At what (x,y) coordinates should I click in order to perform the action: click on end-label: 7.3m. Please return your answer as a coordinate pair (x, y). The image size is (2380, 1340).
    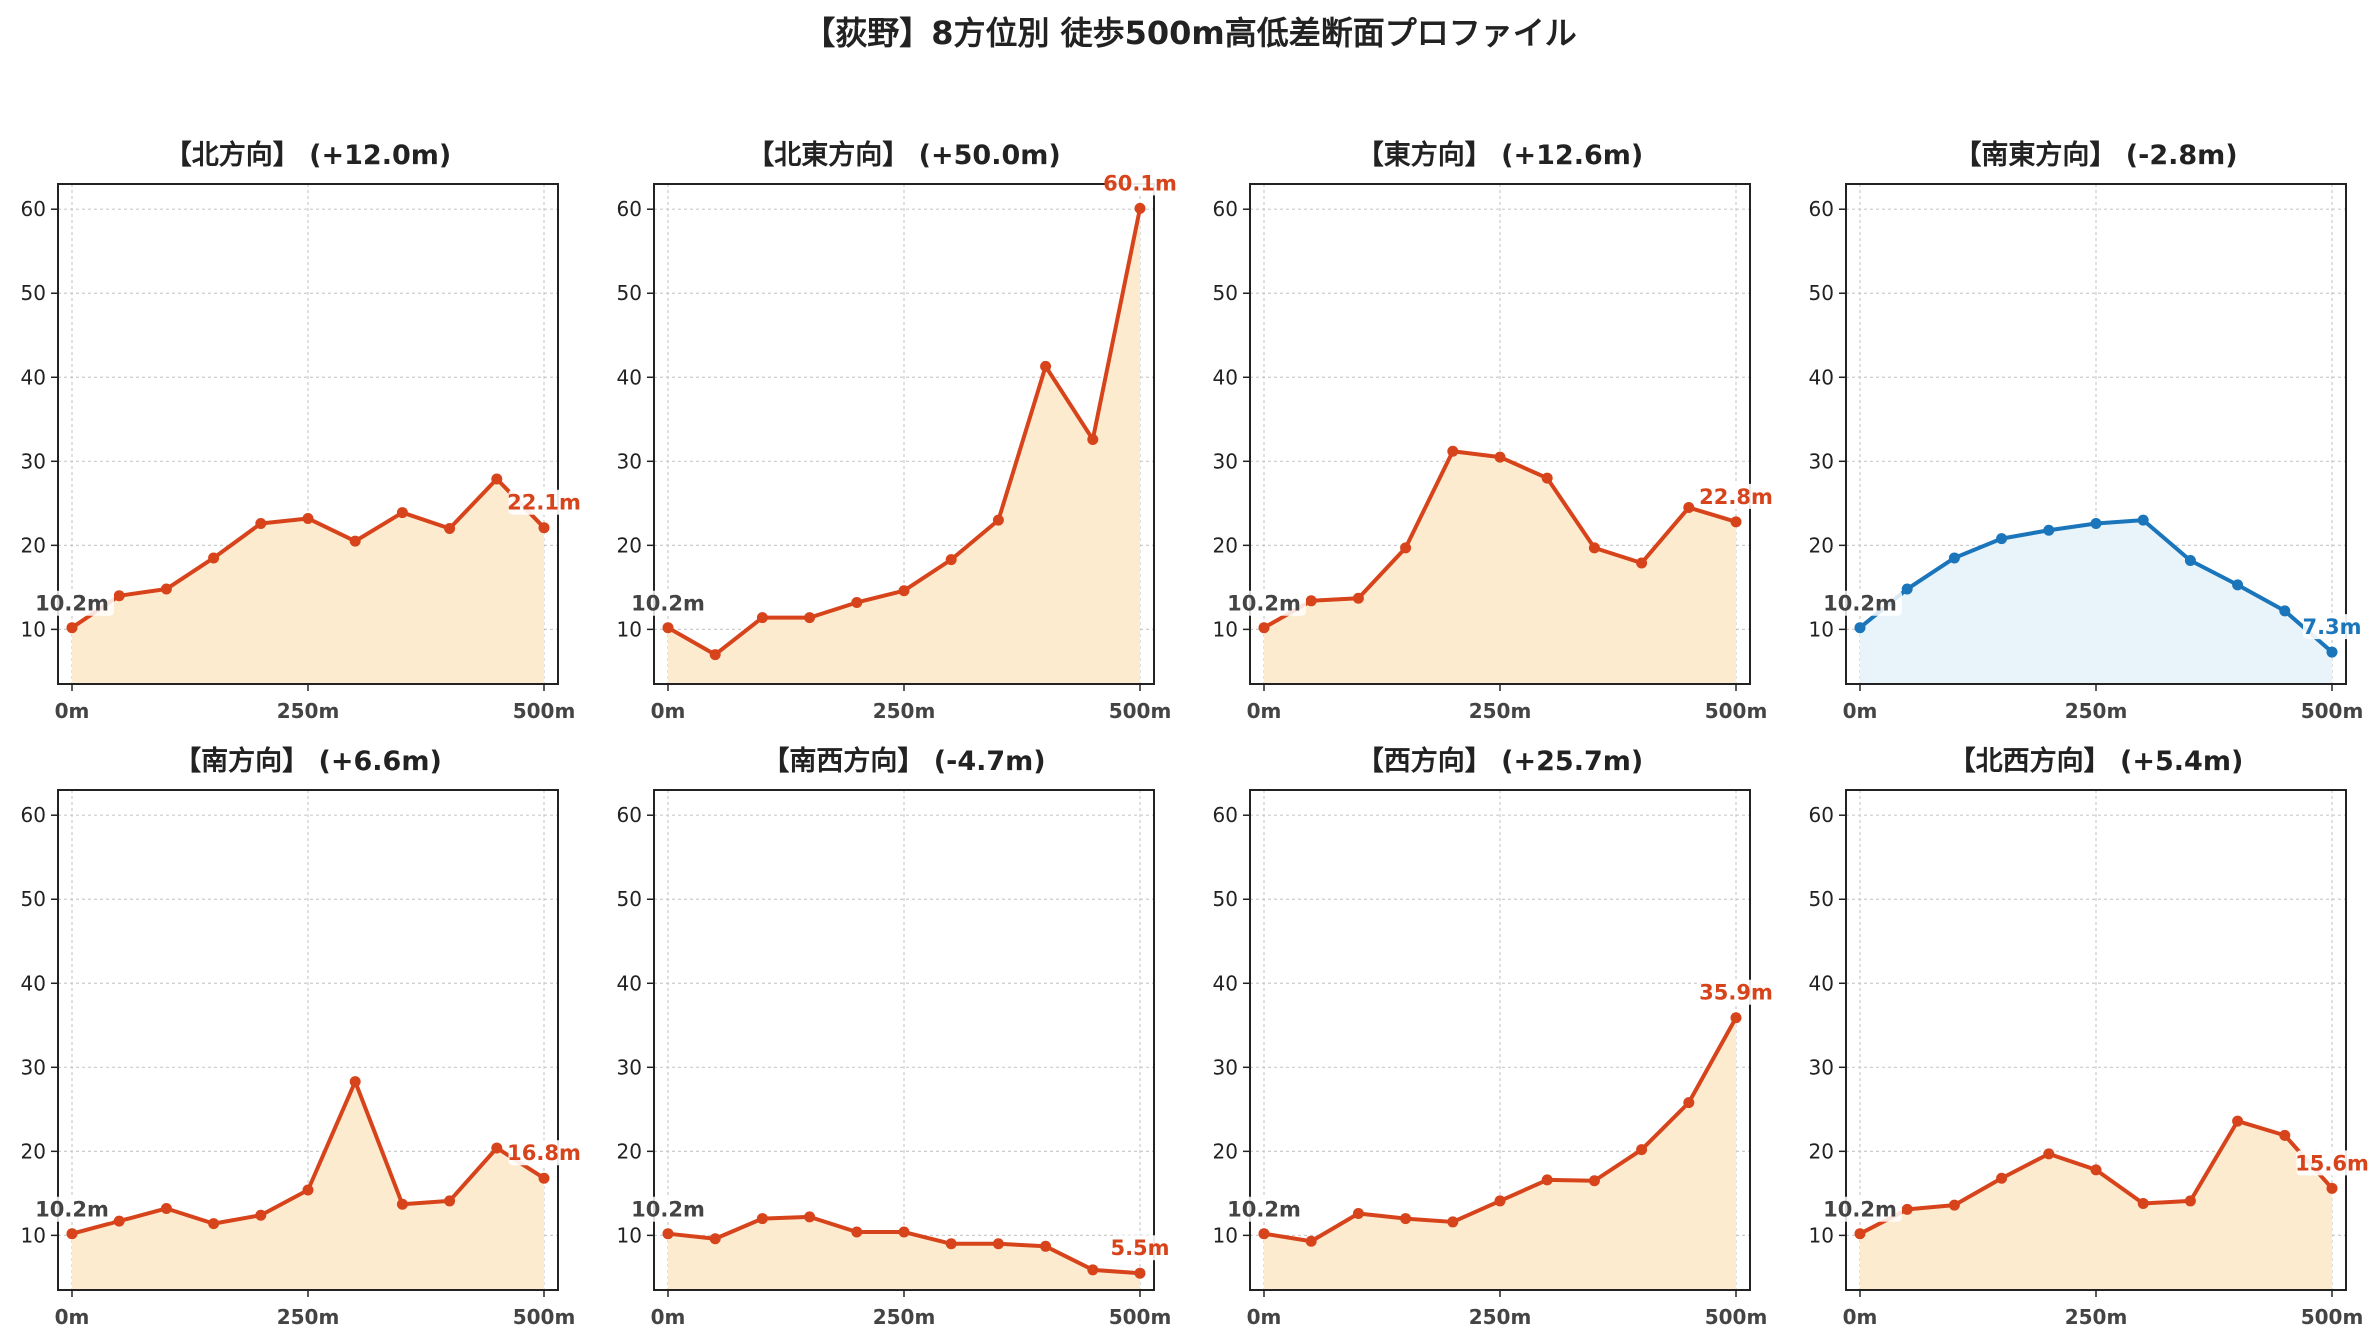
    Looking at the image, I should click on (2331, 627).